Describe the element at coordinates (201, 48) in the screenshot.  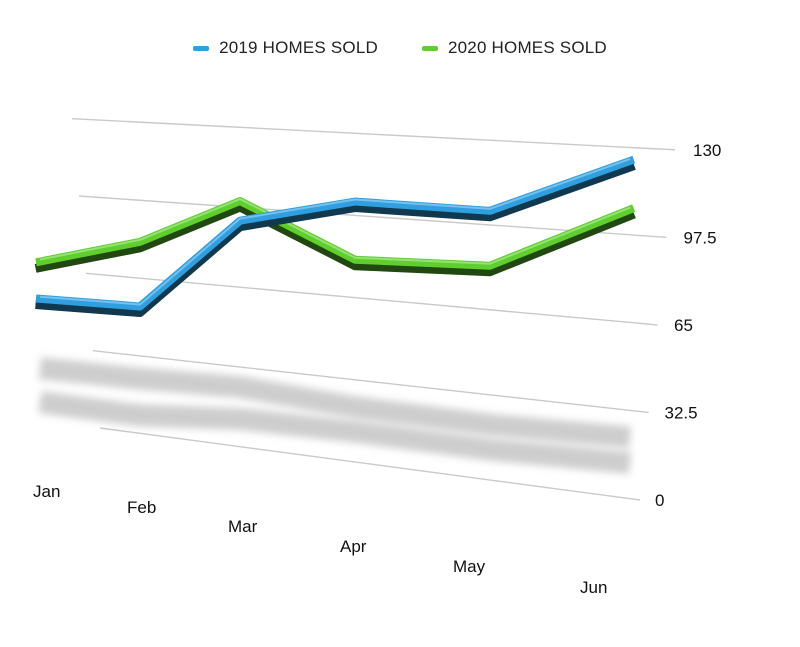
I see `legend-swatch-2019` at that location.